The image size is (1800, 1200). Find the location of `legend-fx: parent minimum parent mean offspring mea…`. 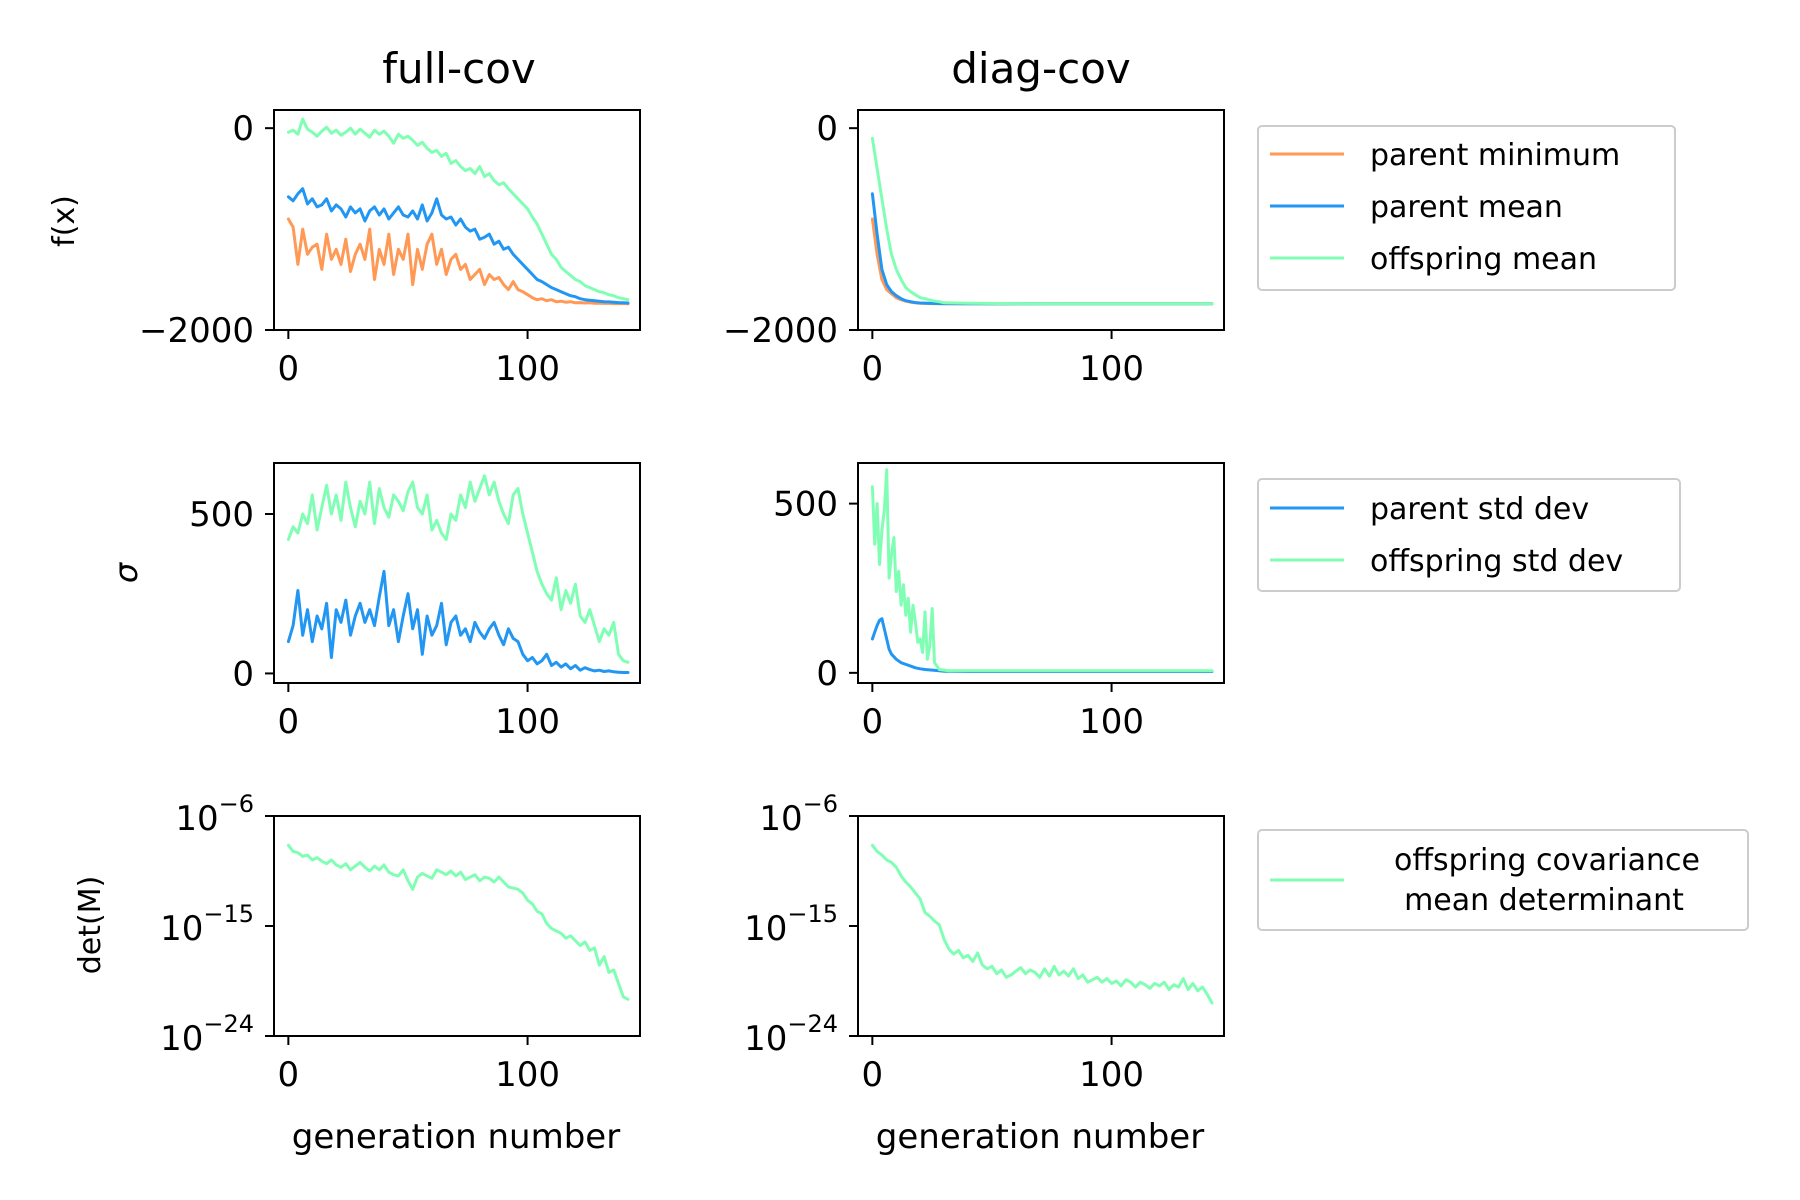

legend-fx: parent minimum parent mean offspring mea… is located at coordinates (1466, 208).